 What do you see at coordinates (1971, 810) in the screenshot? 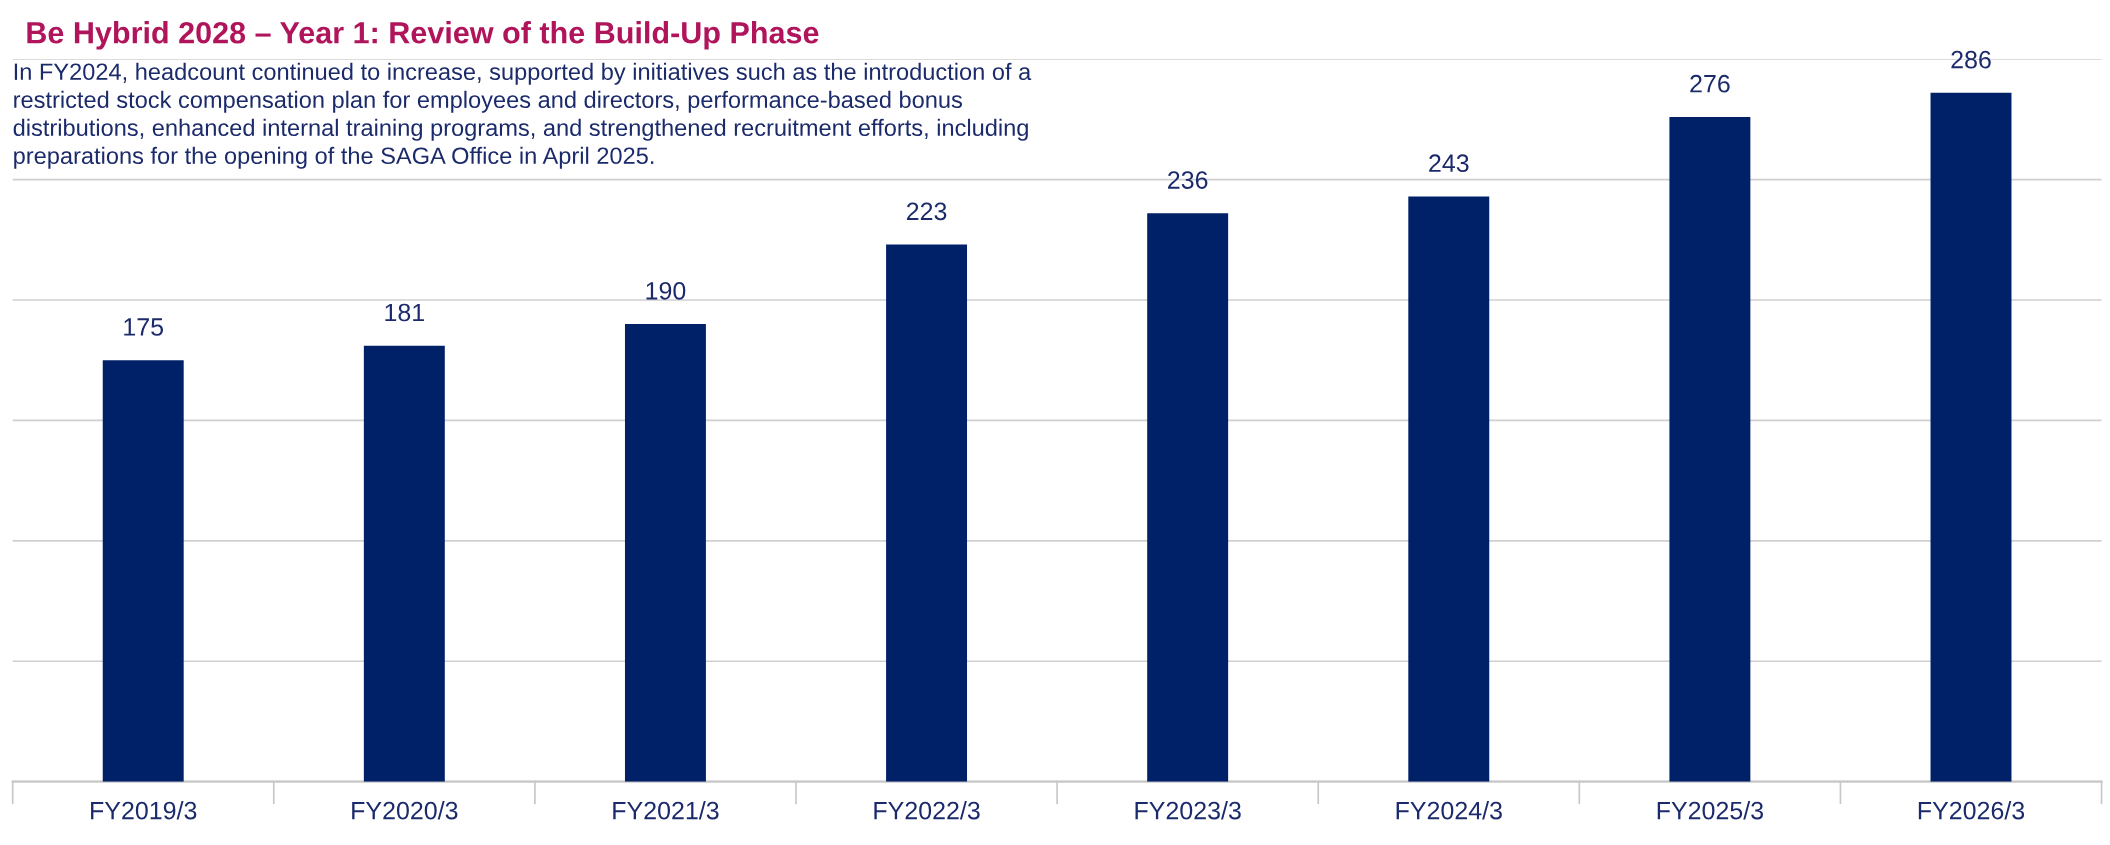
I see `x-tick-label: FY2026/3` at bounding box center [1971, 810].